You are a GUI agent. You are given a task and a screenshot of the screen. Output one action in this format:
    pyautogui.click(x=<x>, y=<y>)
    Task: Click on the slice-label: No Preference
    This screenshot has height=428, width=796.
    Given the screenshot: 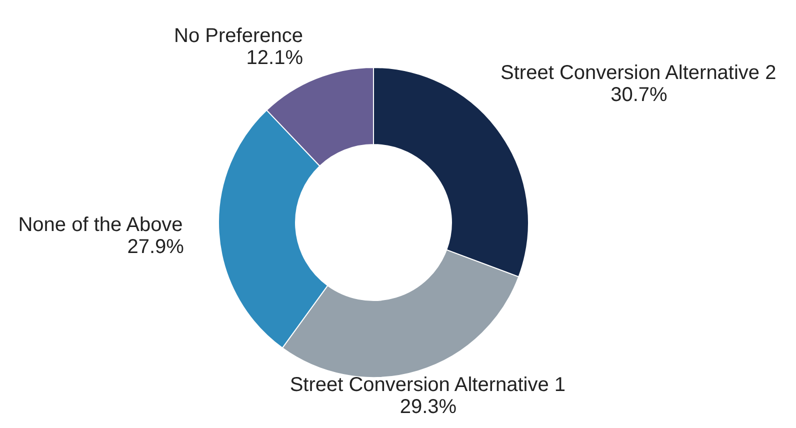 What is the action you would take?
    pyautogui.click(x=239, y=36)
    